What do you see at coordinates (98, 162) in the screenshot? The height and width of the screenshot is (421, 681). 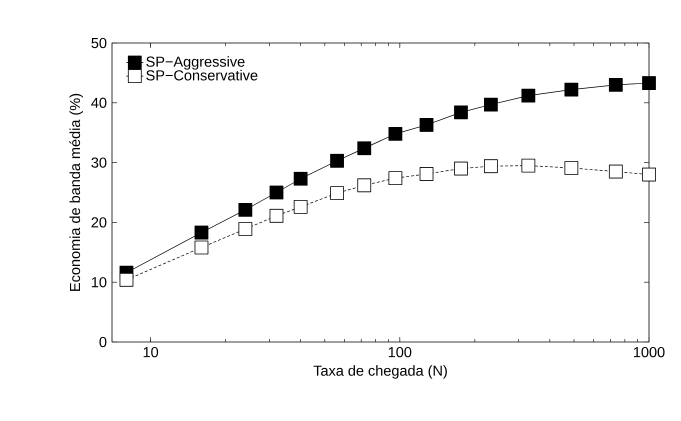 I see `y-tick-label: 30` at bounding box center [98, 162].